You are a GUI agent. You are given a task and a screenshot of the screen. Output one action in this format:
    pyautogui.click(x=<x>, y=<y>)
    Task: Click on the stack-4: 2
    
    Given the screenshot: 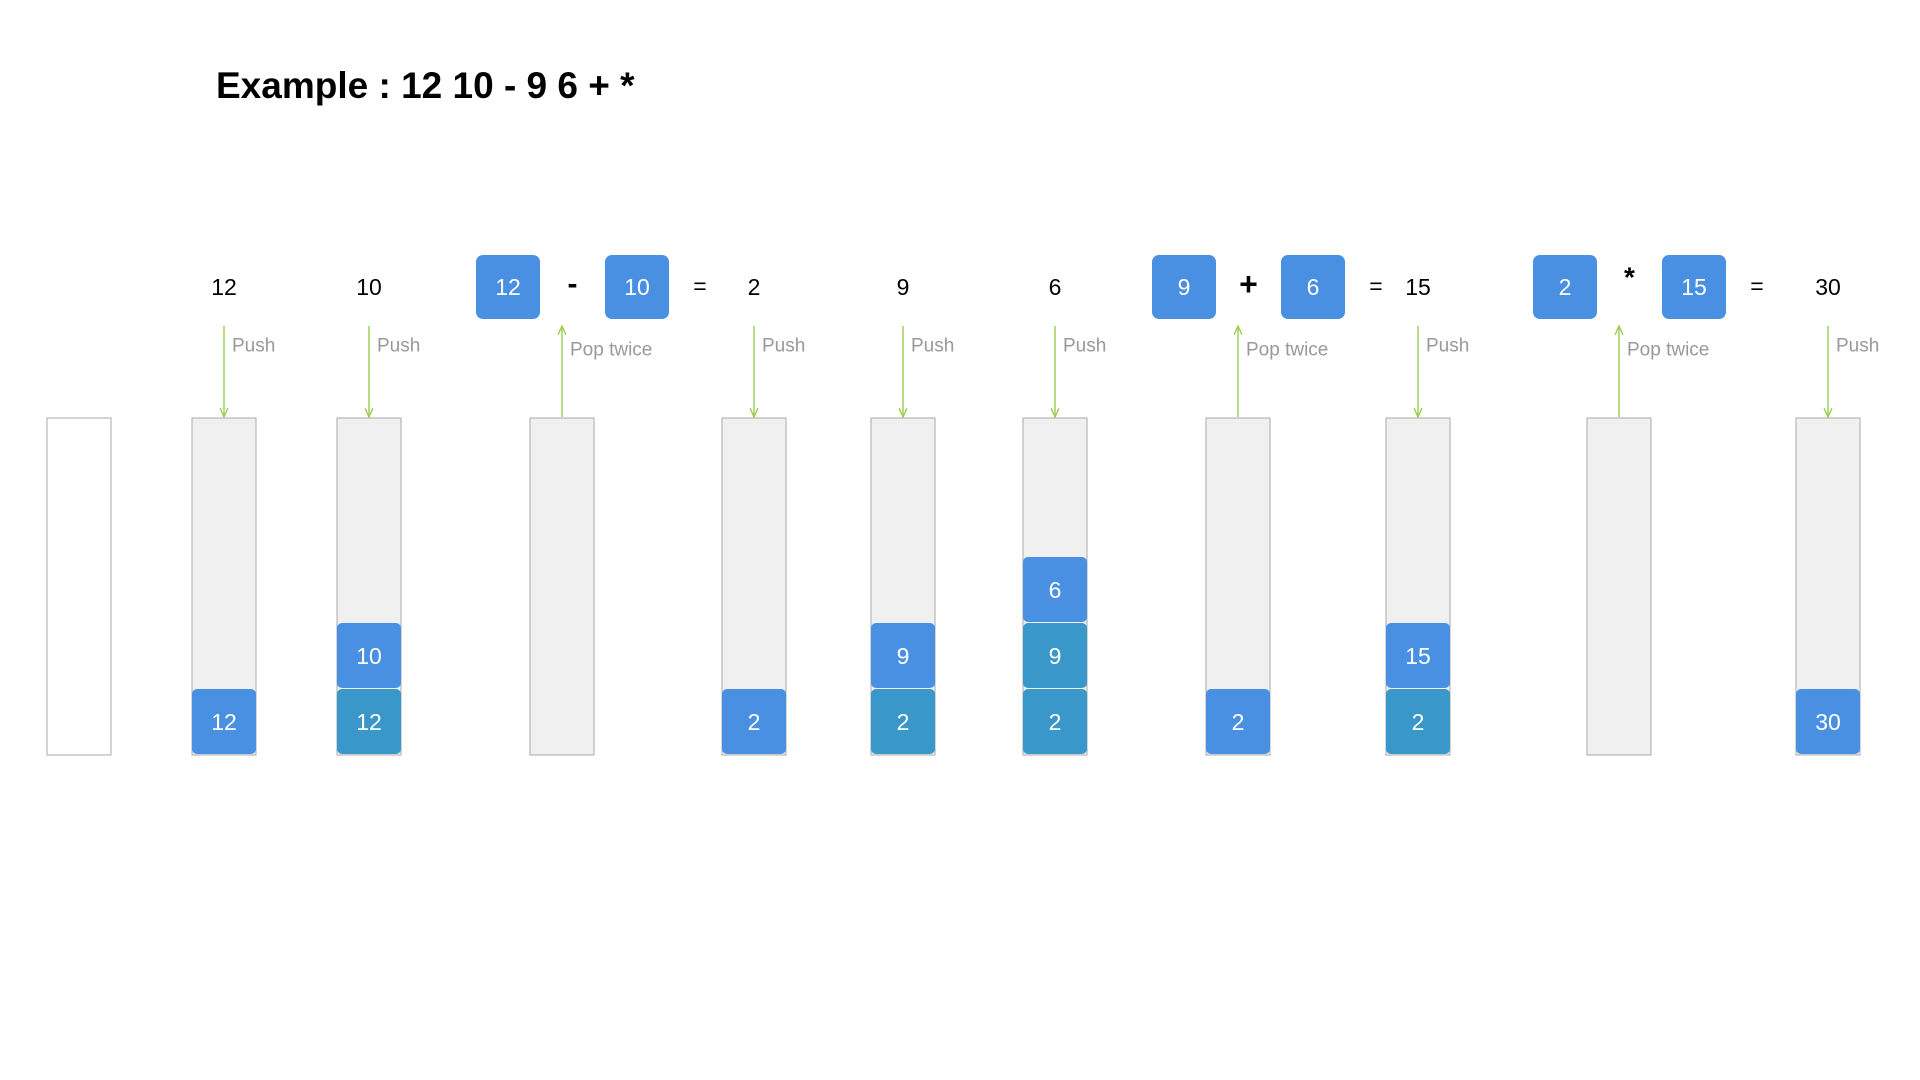 What is the action you would take?
    pyautogui.click(x=754, y=586)
    